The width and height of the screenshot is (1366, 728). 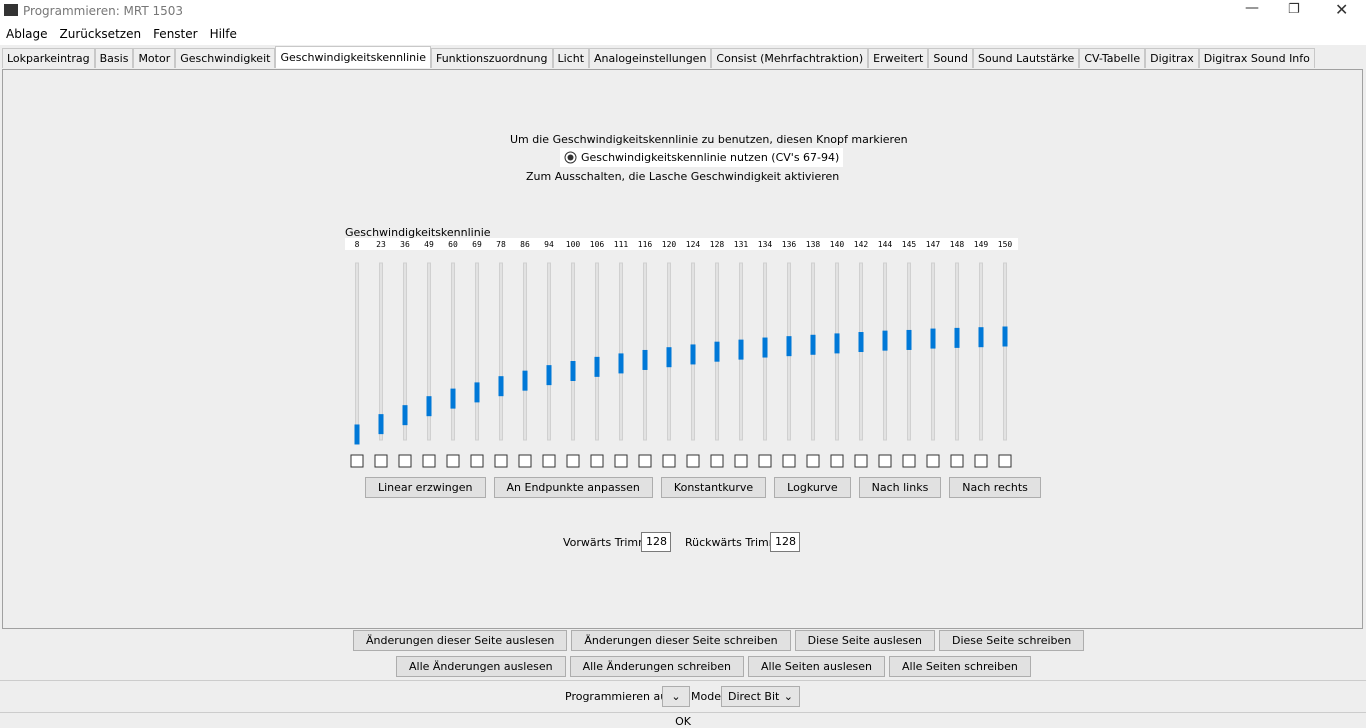 What do you see at coordinates (760, 696) in the screenshot?
I see `mode-select: Direct Bit ⌄` at bounding box center [760, 696].